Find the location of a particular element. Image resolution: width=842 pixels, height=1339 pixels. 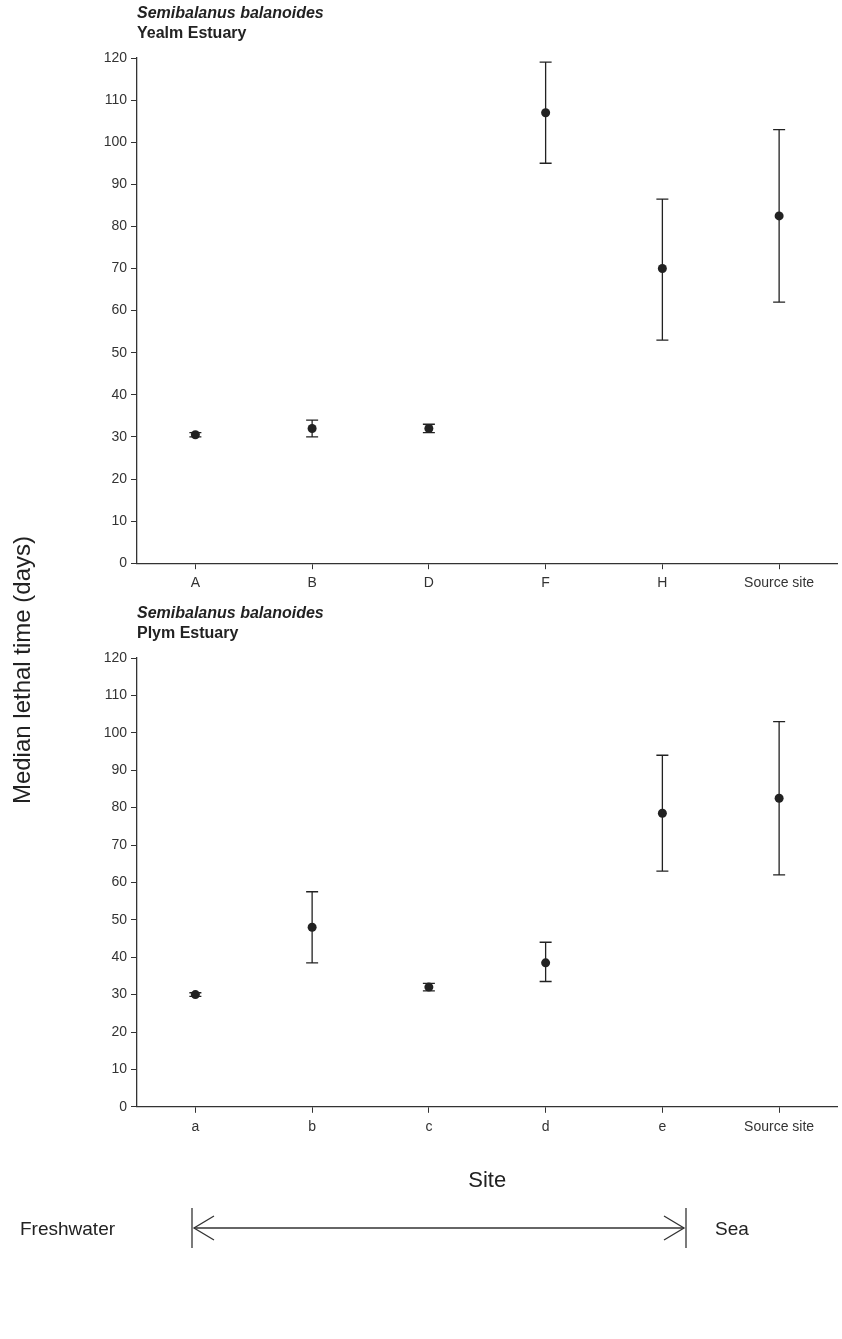

x-tick-label: a is located at coordinates (195, 1126).